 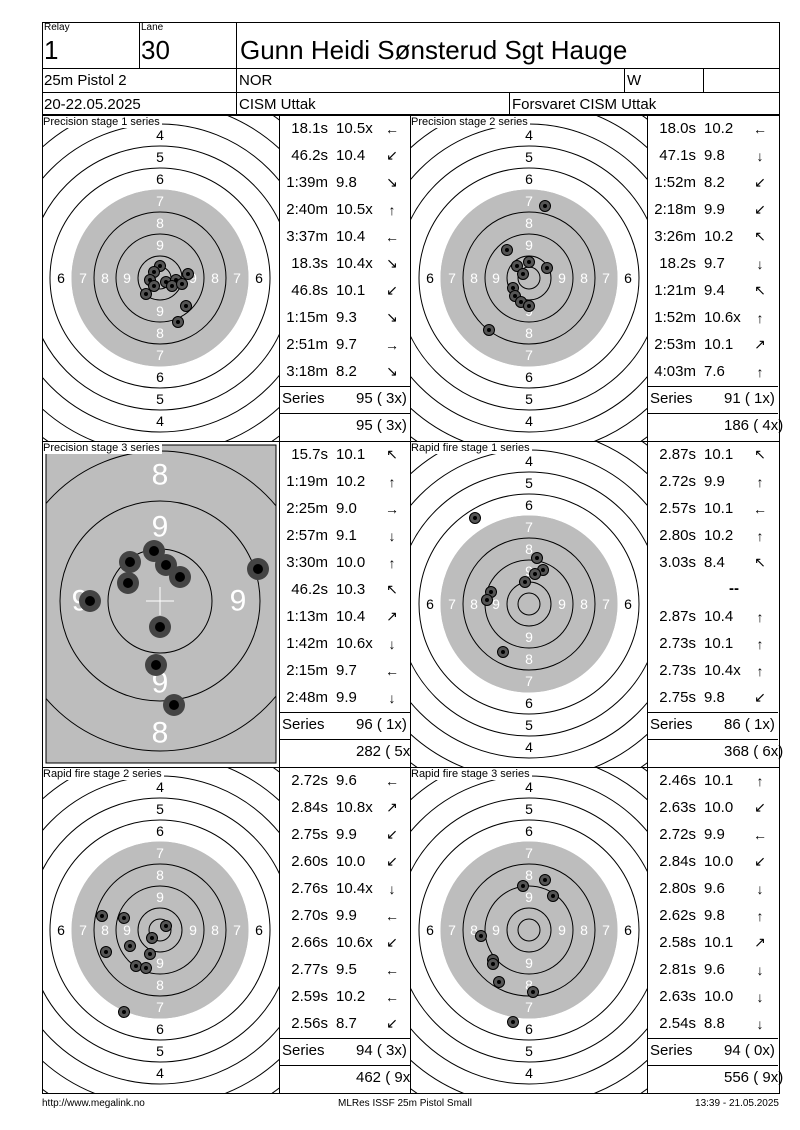 I want to click on shot-score: 9.7, so click(x=346, y=344).